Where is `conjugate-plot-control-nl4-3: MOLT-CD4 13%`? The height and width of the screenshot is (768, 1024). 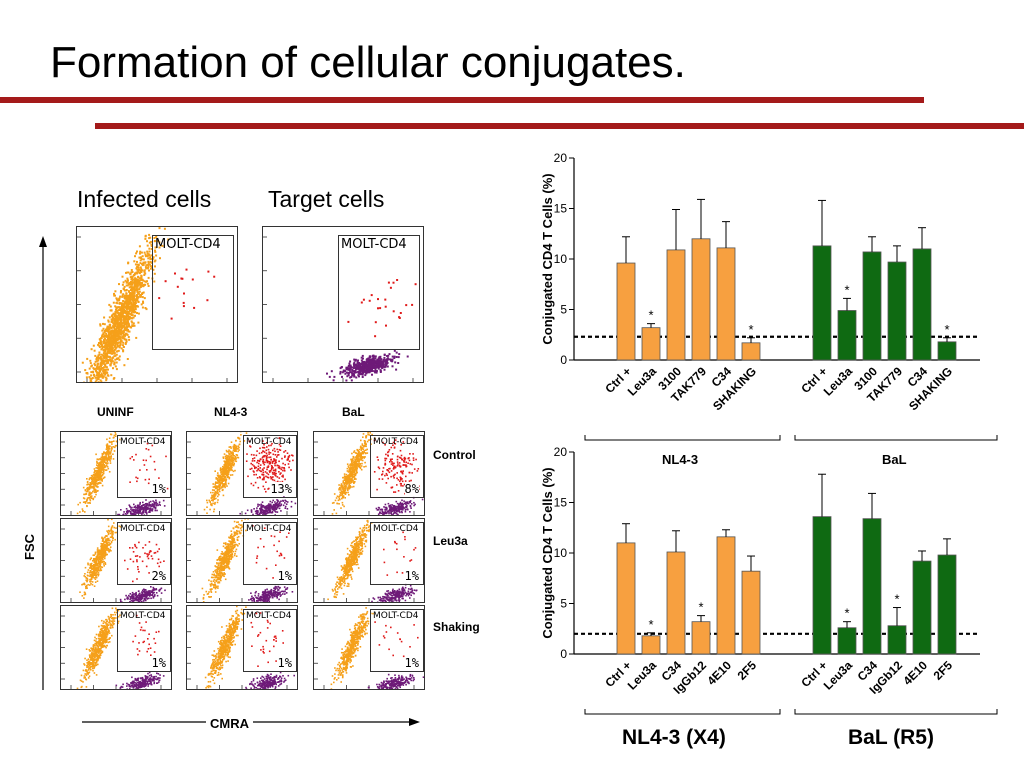 conjugate-plot-control-nl4-3: MOLT-CD4 13% is located at coordinates (242, 473).